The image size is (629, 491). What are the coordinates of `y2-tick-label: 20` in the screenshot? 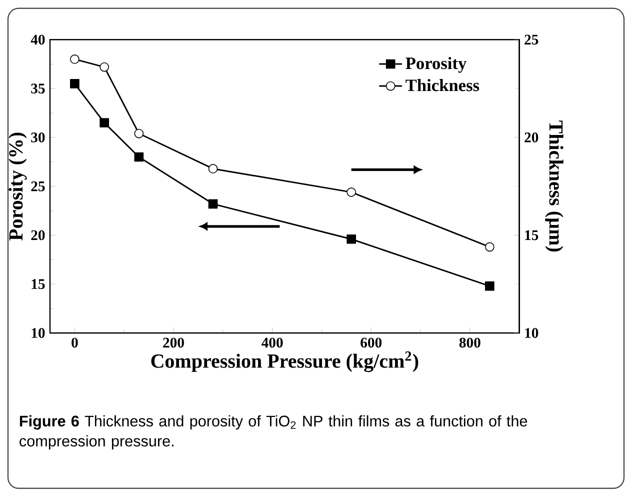 It's located at (531, 137).